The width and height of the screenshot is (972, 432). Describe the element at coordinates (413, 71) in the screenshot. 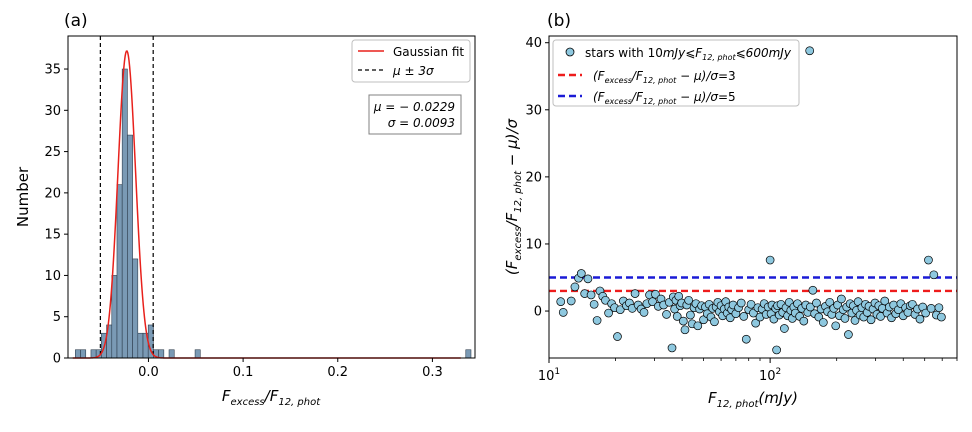

I see `legend-sigma-label: μ ± 3σ` at that location.